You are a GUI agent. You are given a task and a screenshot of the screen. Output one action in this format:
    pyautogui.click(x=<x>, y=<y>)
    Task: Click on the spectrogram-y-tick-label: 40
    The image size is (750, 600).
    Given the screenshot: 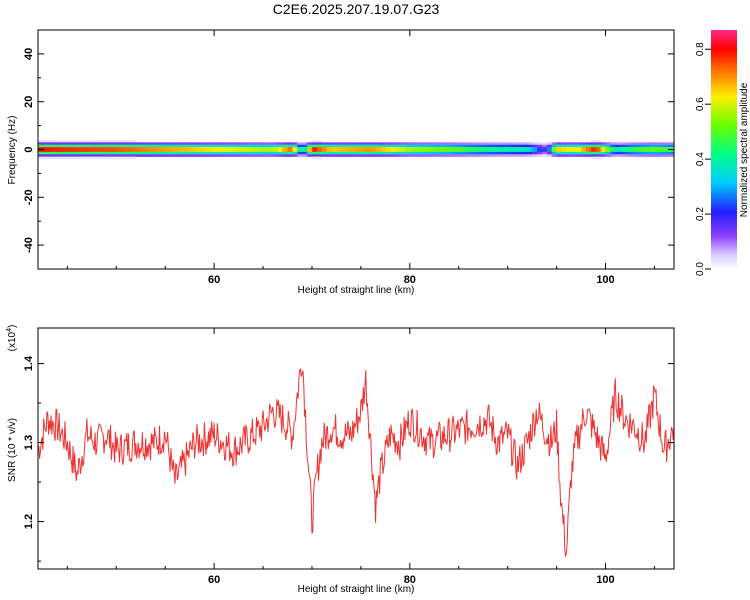 What is the action you would take?
    pyautogui.click(x=29, y=54)
    